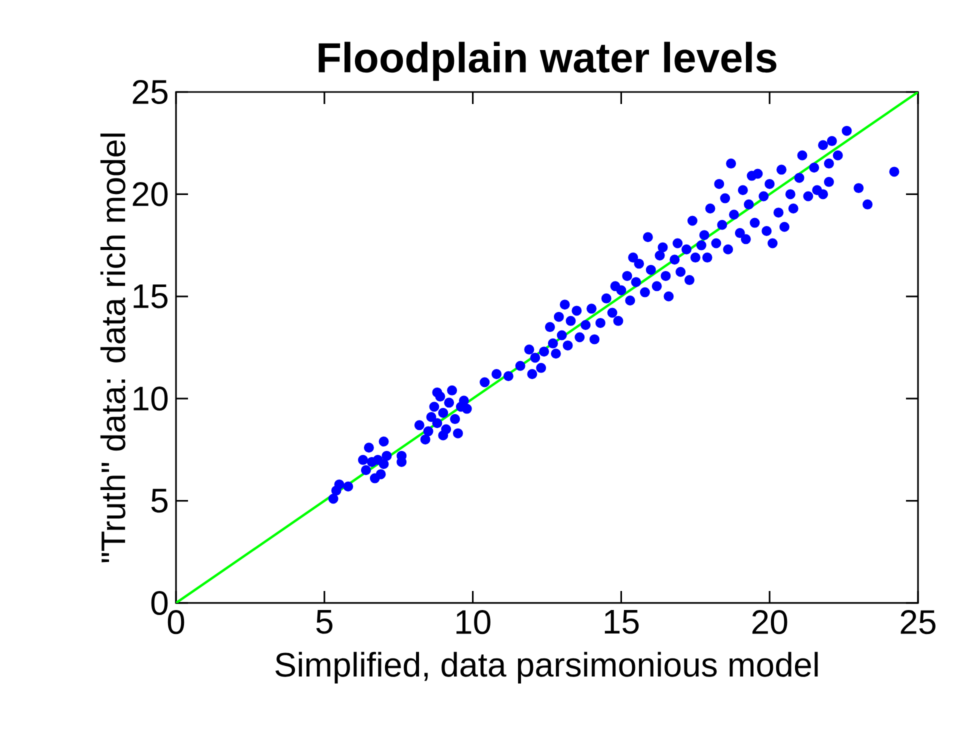 This screenshot has width=953, height=738. What do you see at coordinates (150, 194) in the screenshot?
I see `y-tick-label: 20` at bounding box center [150, 194].